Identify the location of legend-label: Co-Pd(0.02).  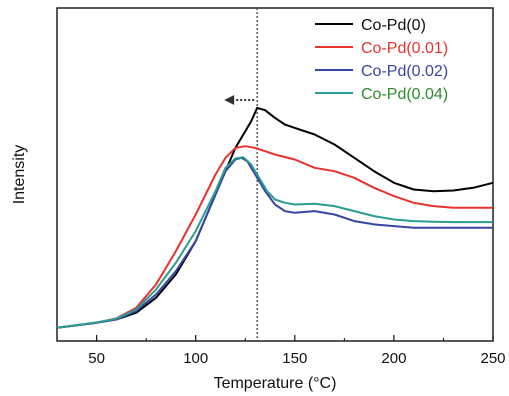
(404, 71).